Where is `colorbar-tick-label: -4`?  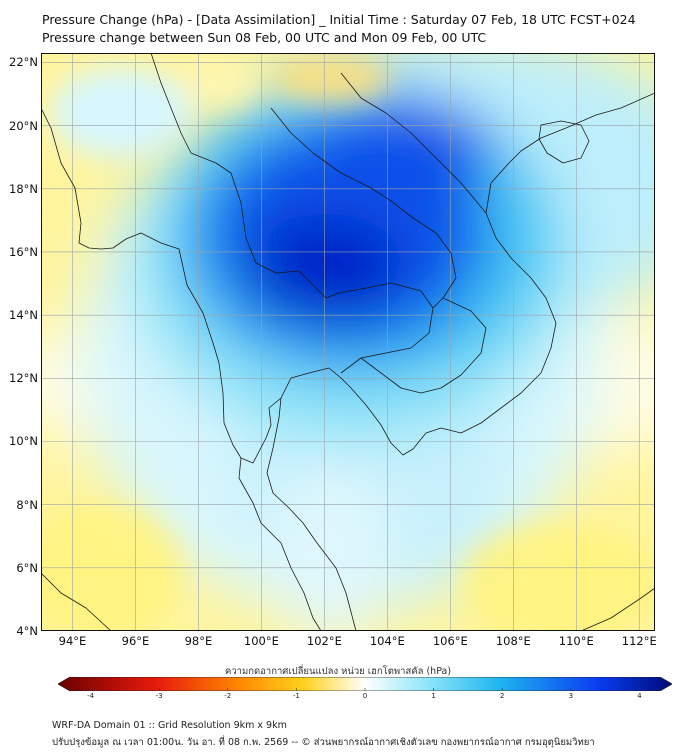
colorbar-tick-label: -4 is located at coordinates (91, 696).